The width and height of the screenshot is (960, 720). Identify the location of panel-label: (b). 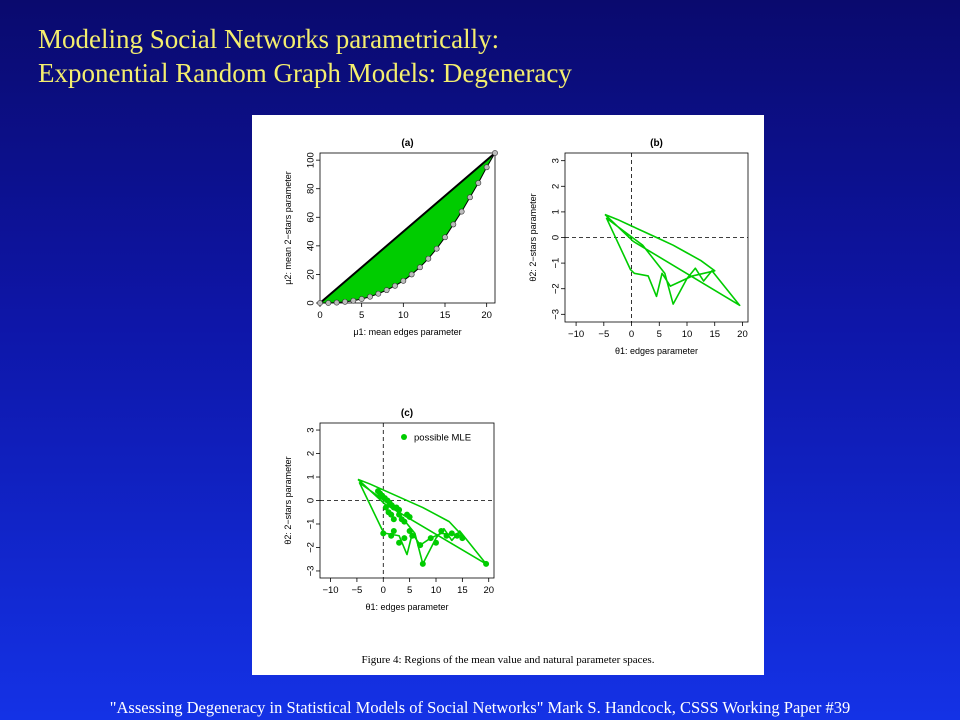
(656, 143).